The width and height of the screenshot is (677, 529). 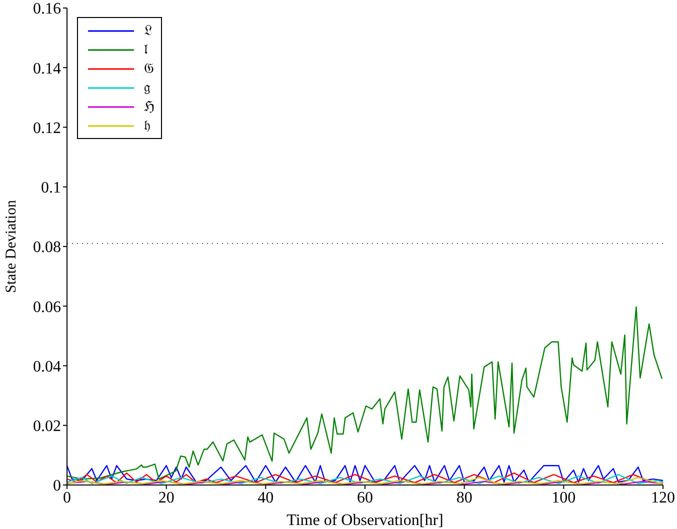 What do you see at coordinates (47, 9) in the screenshot?
I see `y-tick-label: 0.16` at bounding box center [47, 9].